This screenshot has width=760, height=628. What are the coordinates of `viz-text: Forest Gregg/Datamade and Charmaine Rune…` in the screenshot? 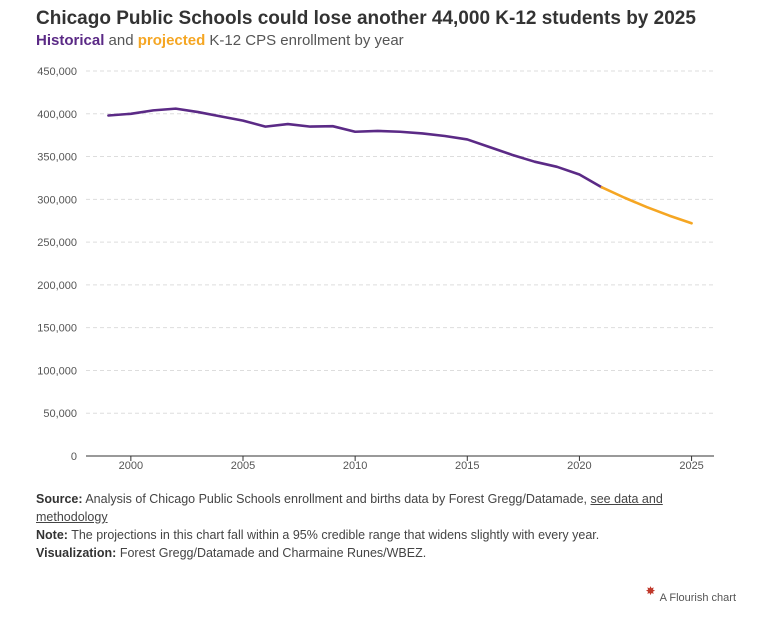 It's located at (273, 553).